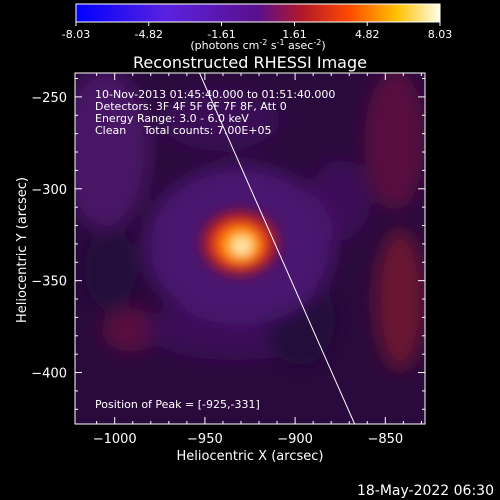 The width and height of the screenshot is (500, 500). What do you see at coordinates (215, 94) in the screenshot?
I see `info-line-time: 10-Nov-2013 01:45:40.000 to 01:51:40.000` at bounding box center [215, 94].